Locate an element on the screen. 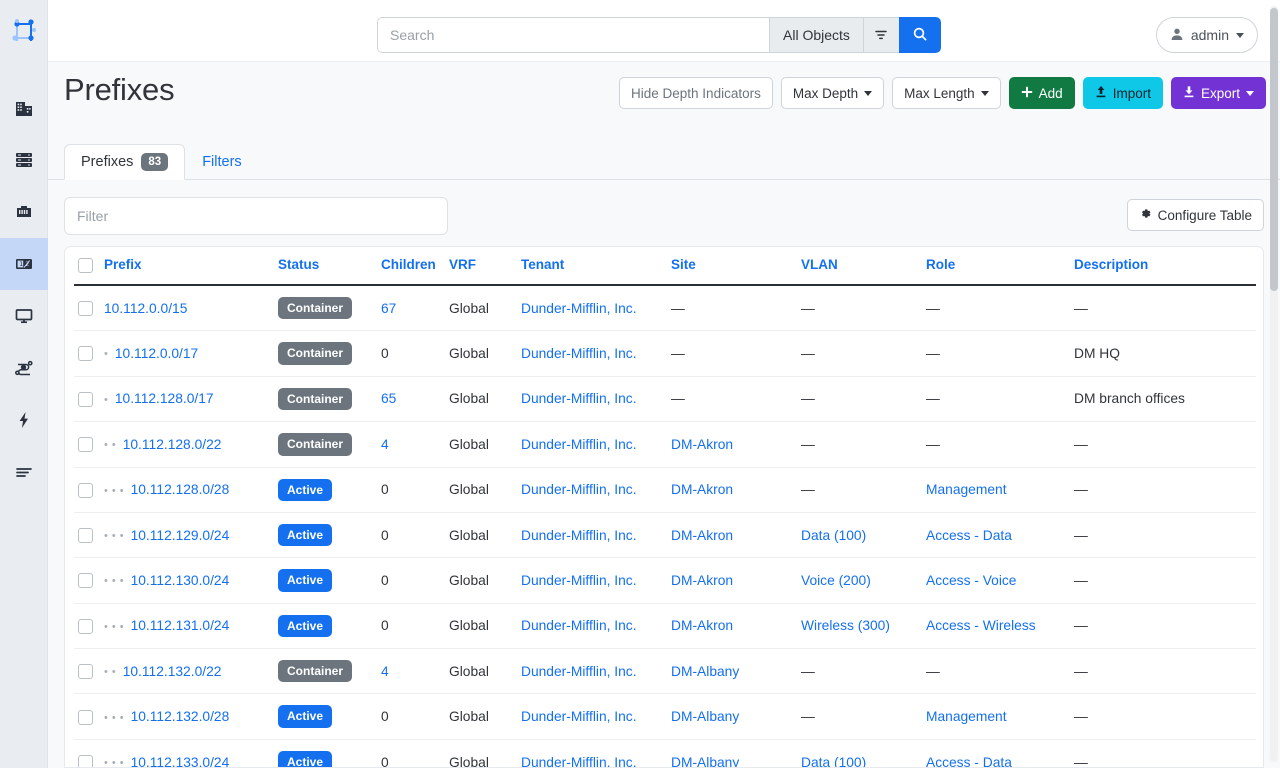 This screenshot has height=768, width=1280. filter-funnel-icon is located at coordinates (880, 35).